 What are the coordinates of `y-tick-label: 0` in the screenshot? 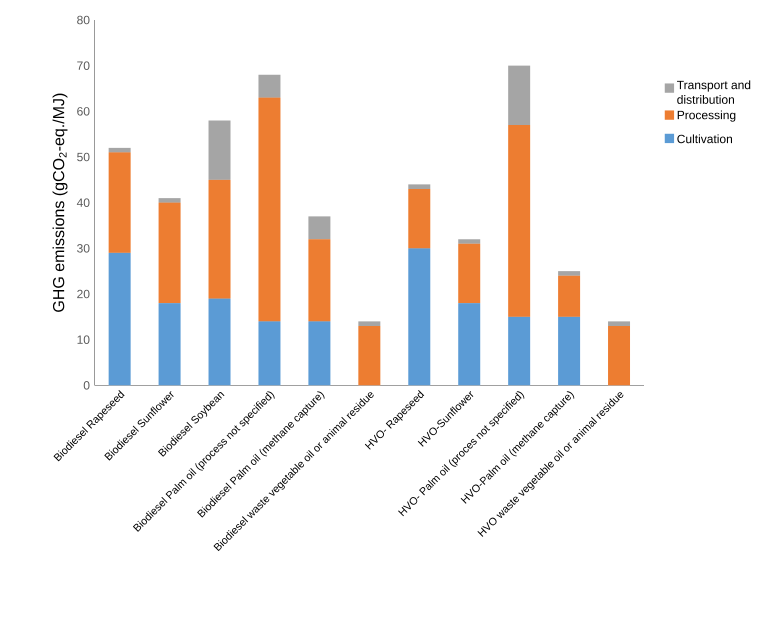 It's located at (87, 385).